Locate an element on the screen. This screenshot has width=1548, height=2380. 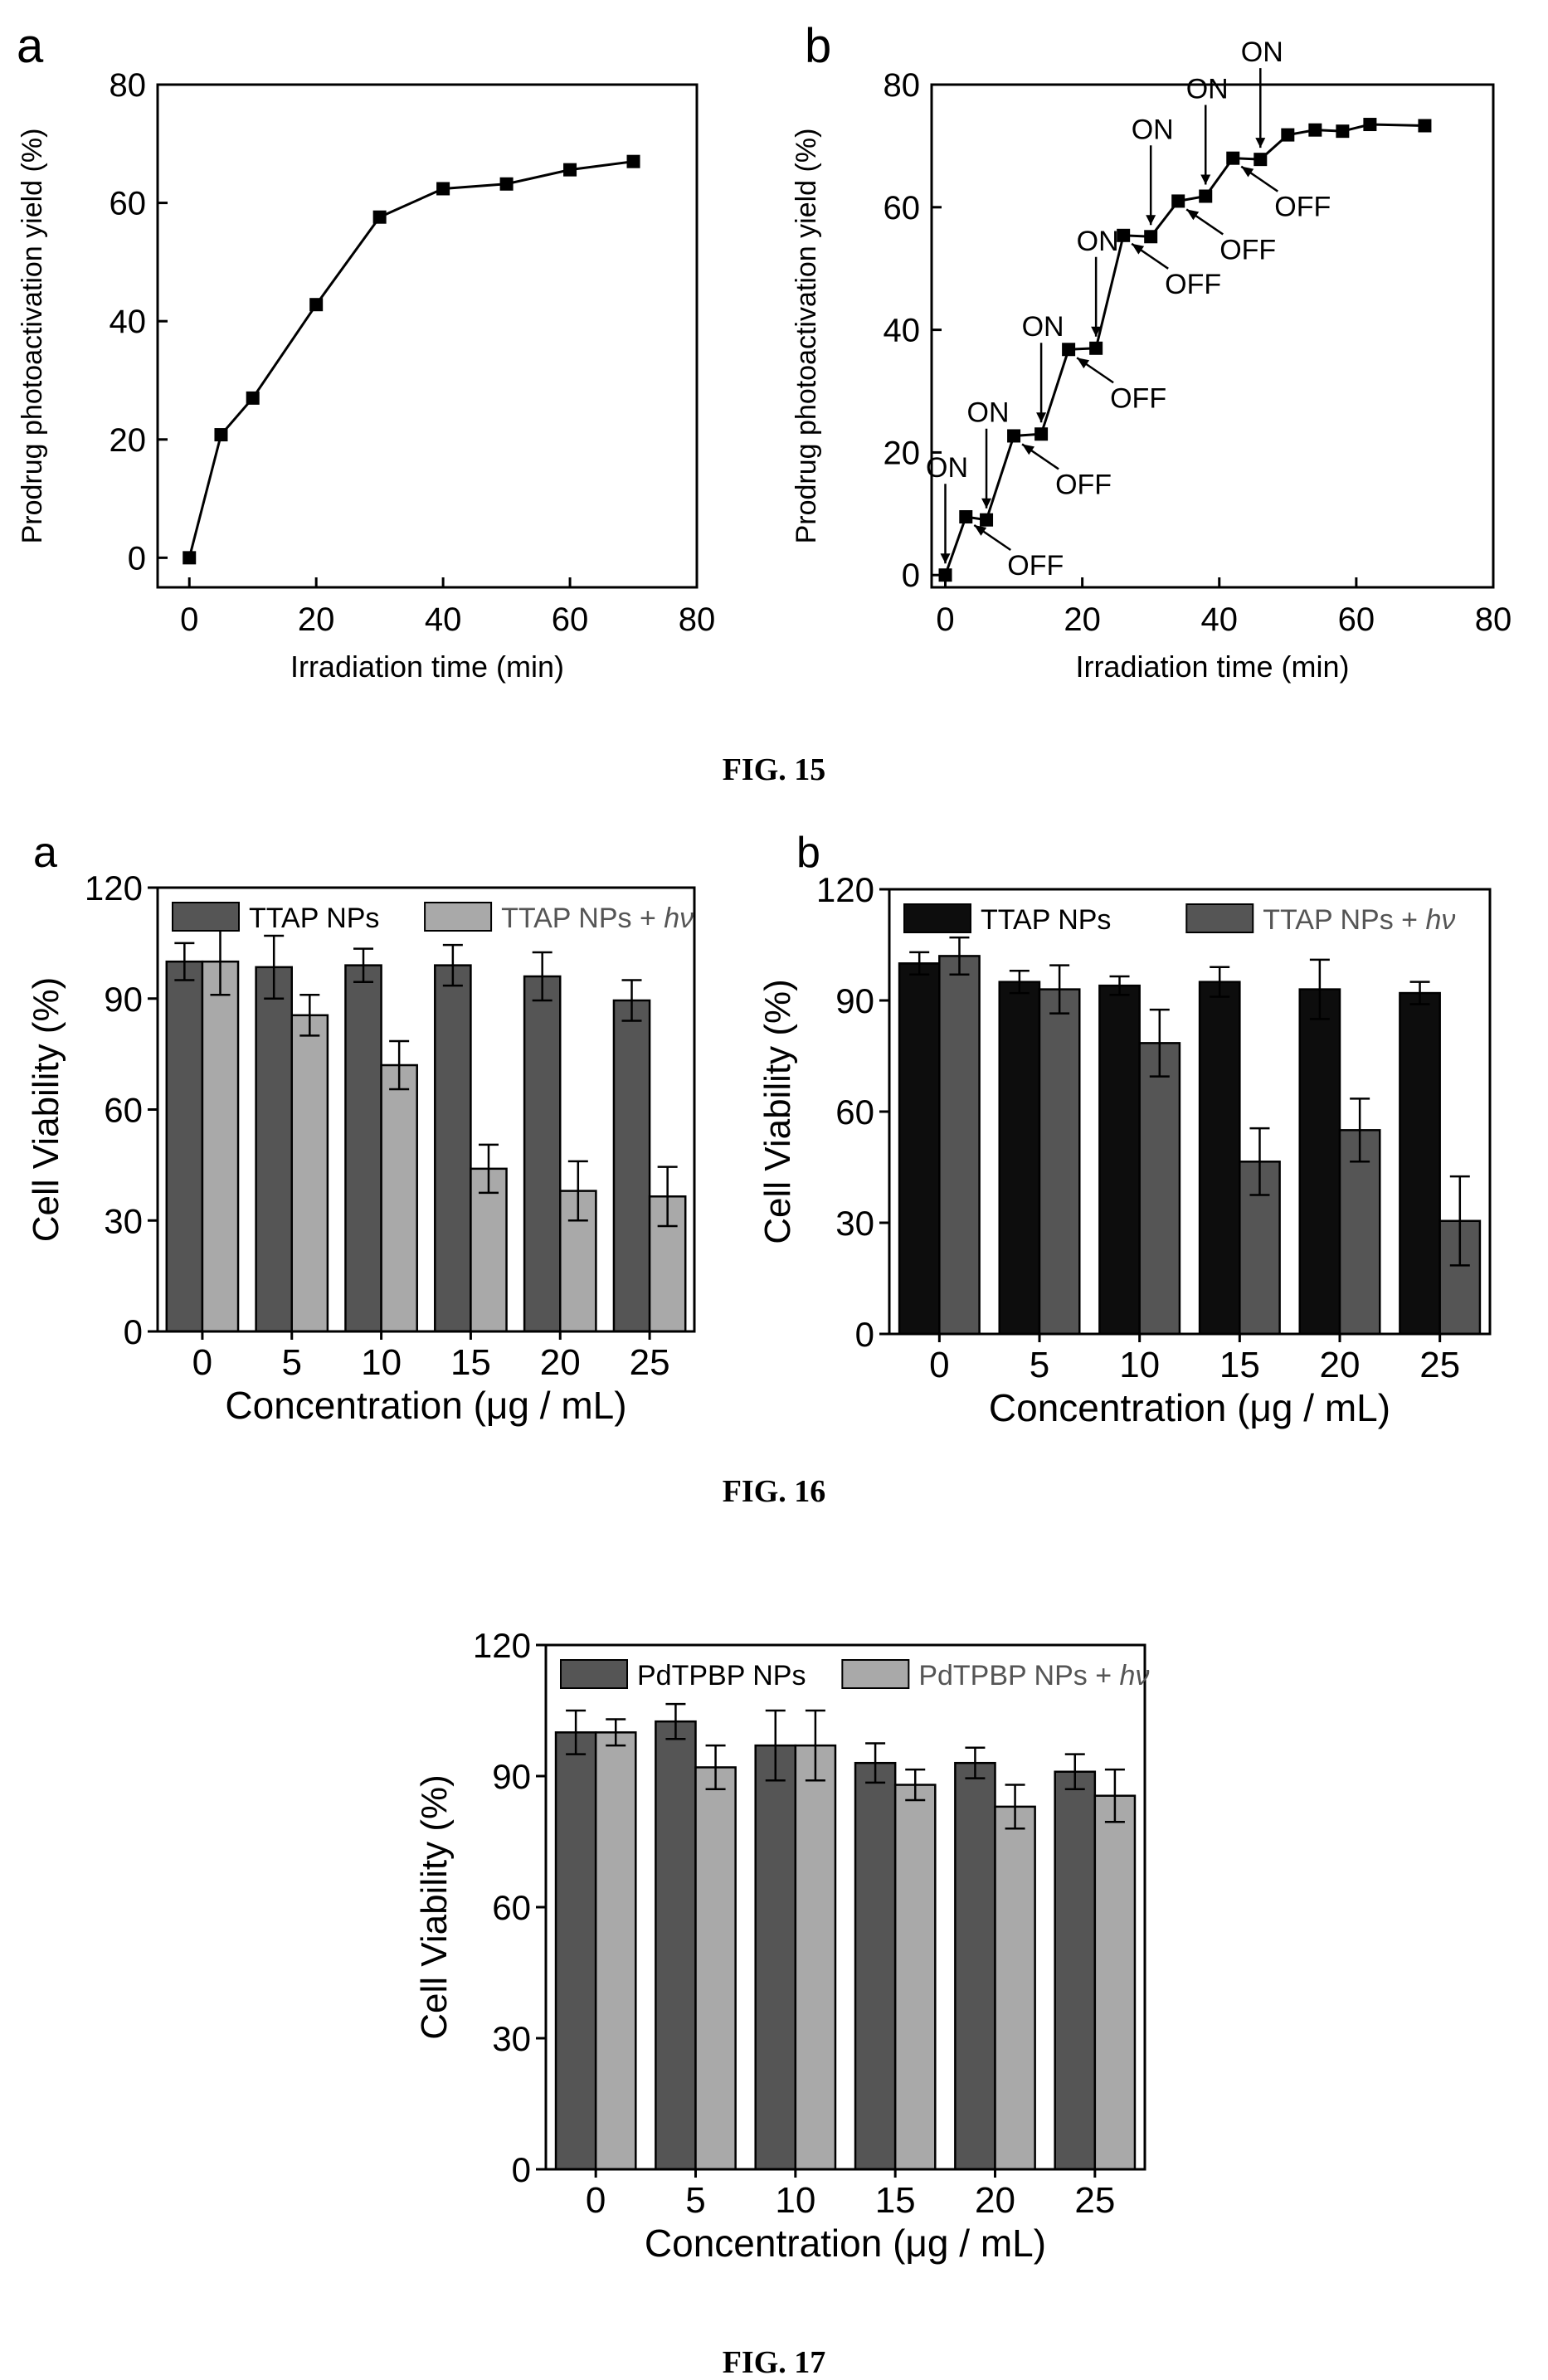
x-axis-label: Concentration (μg / mL) is located at coordinates (425, 1405).